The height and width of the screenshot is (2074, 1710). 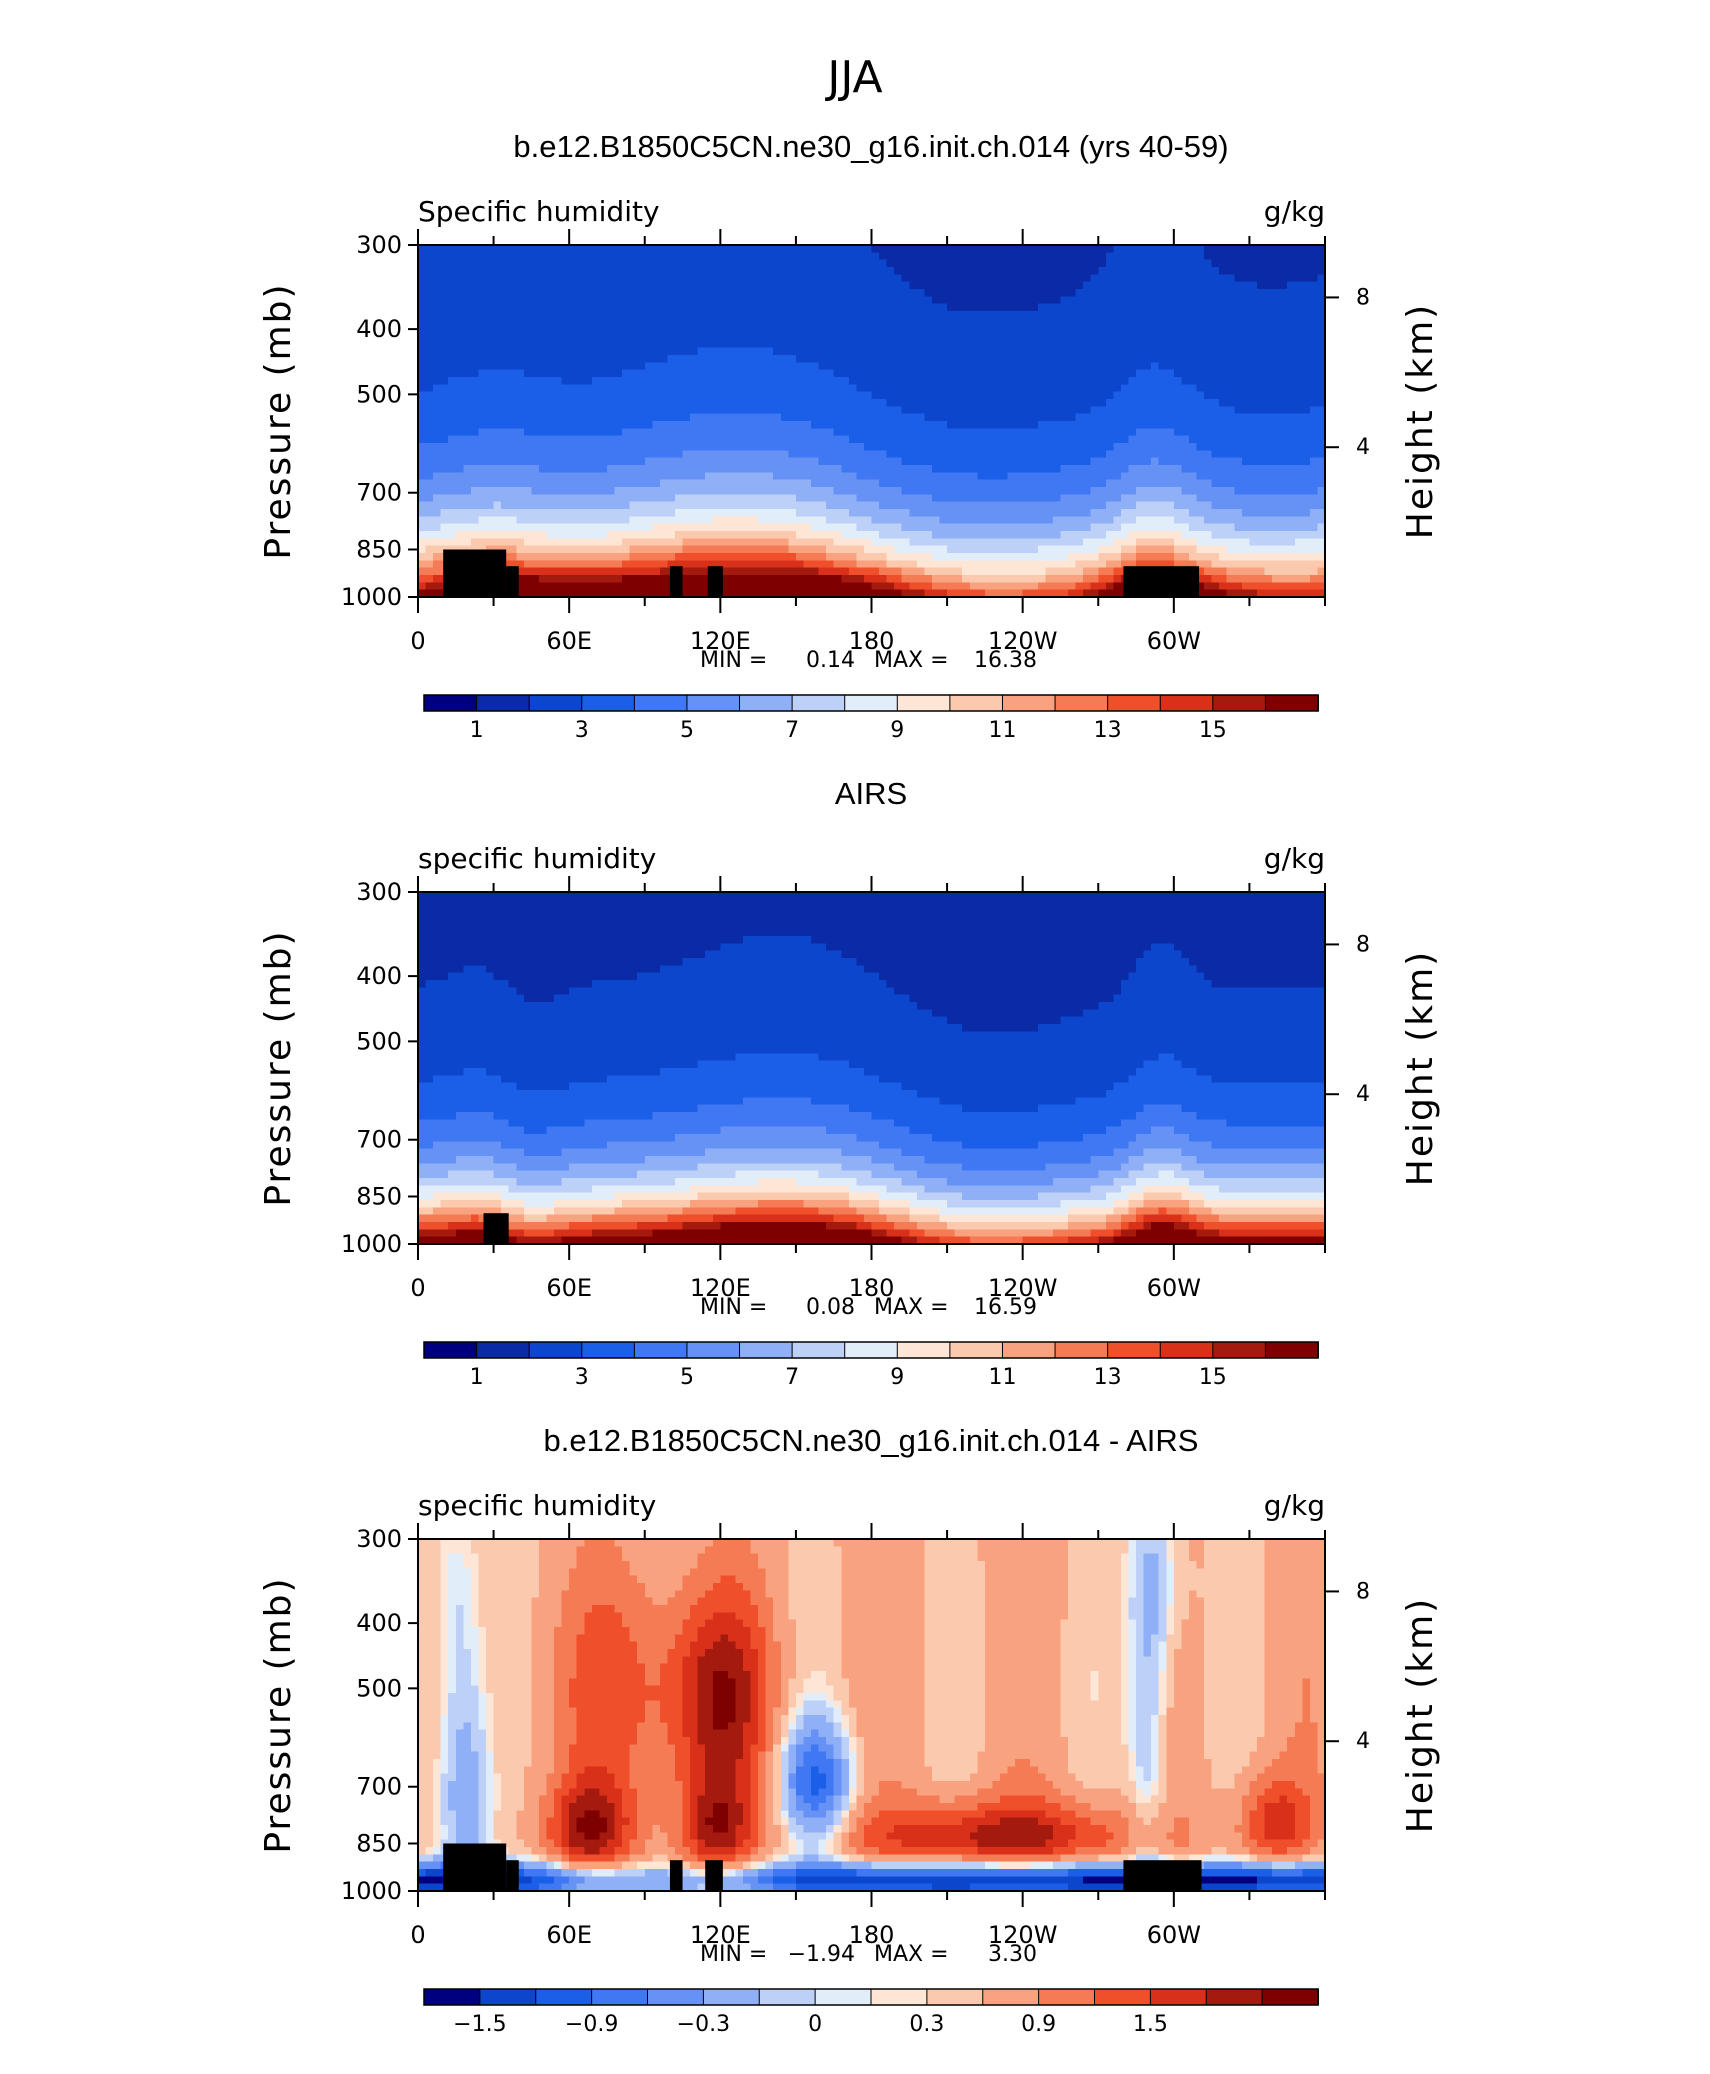 I want to click on colorbar-label: 0.9, so click(x=1038, y=2024).